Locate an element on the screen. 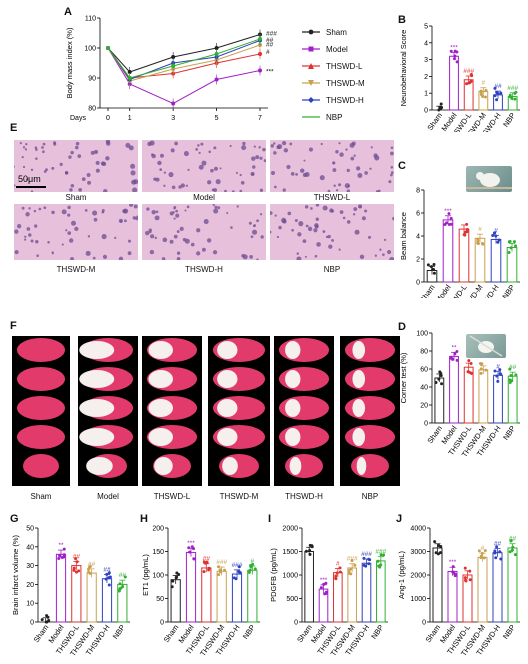  y-tick-label: 3000 is located at coordinates (418, 552).